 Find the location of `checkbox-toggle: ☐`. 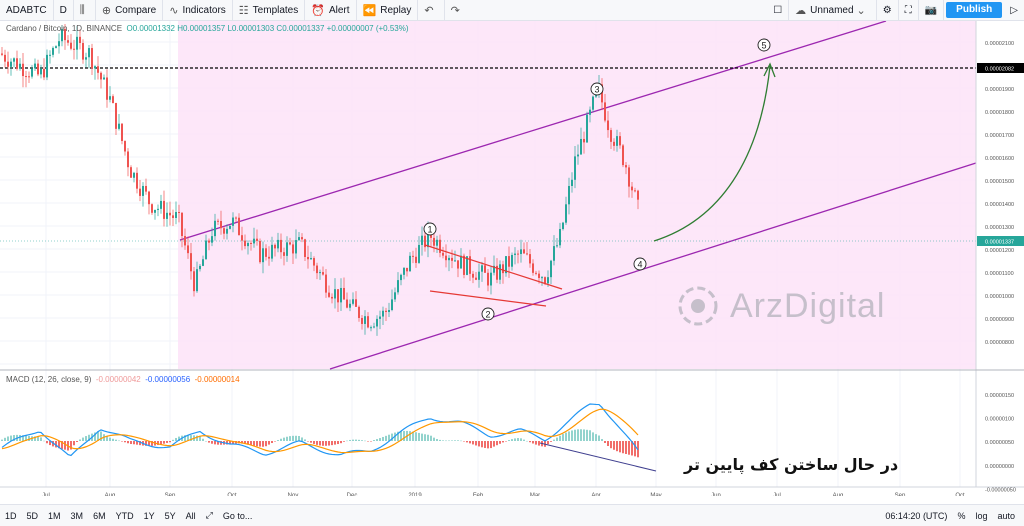

checkbox-toggle: ☐ is located at coordinates (778, 10).